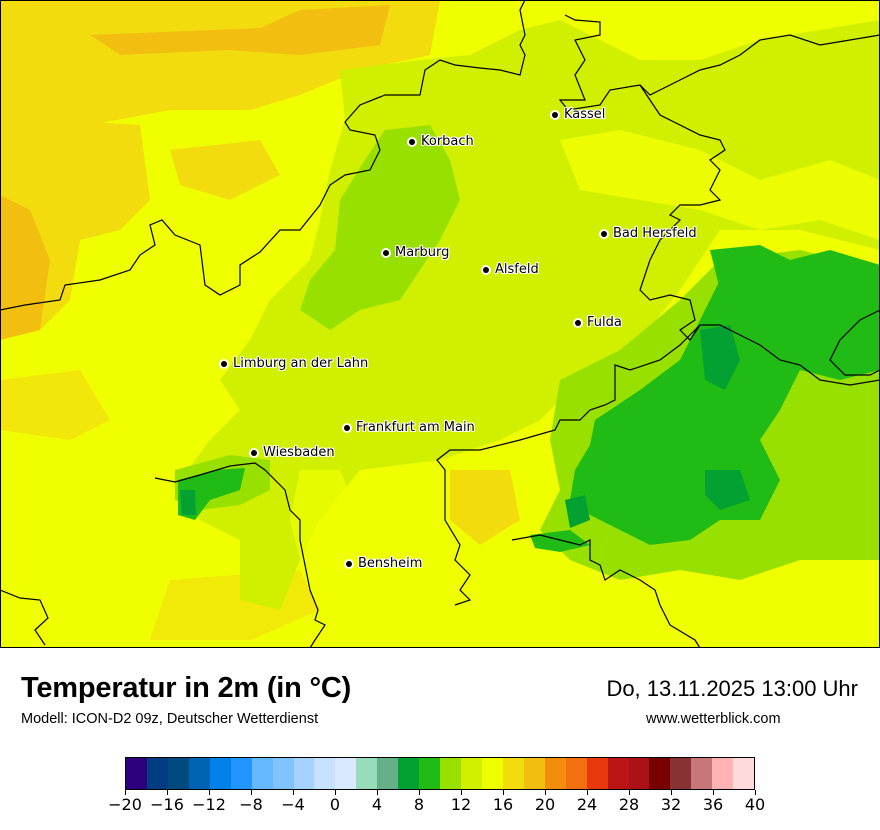 Image resolution: width=880 pixels, height=830 pixels. What do you see at coordinates (560, 541) in the screenshot?
I see `field-8-10-main` at bounding box center [560, 541].